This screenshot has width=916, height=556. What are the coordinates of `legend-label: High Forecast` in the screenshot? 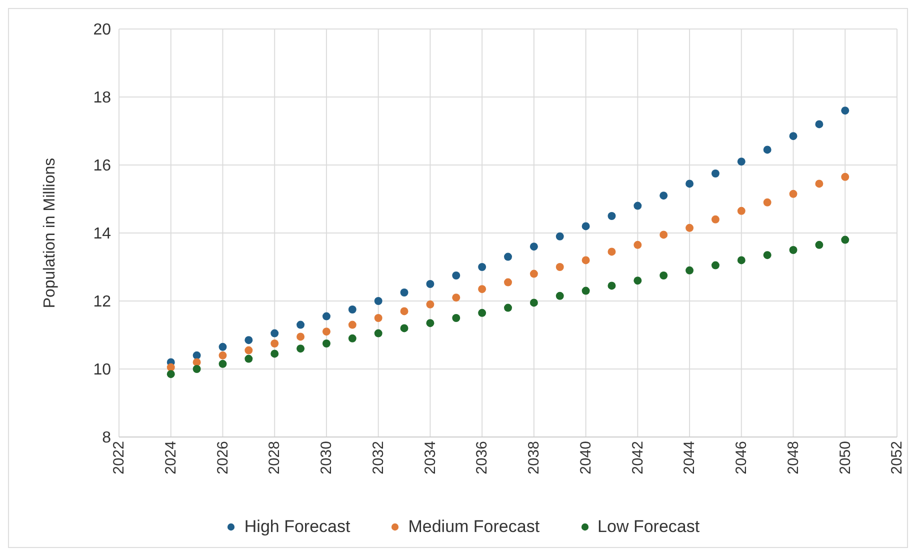 It's located at (296, 527).